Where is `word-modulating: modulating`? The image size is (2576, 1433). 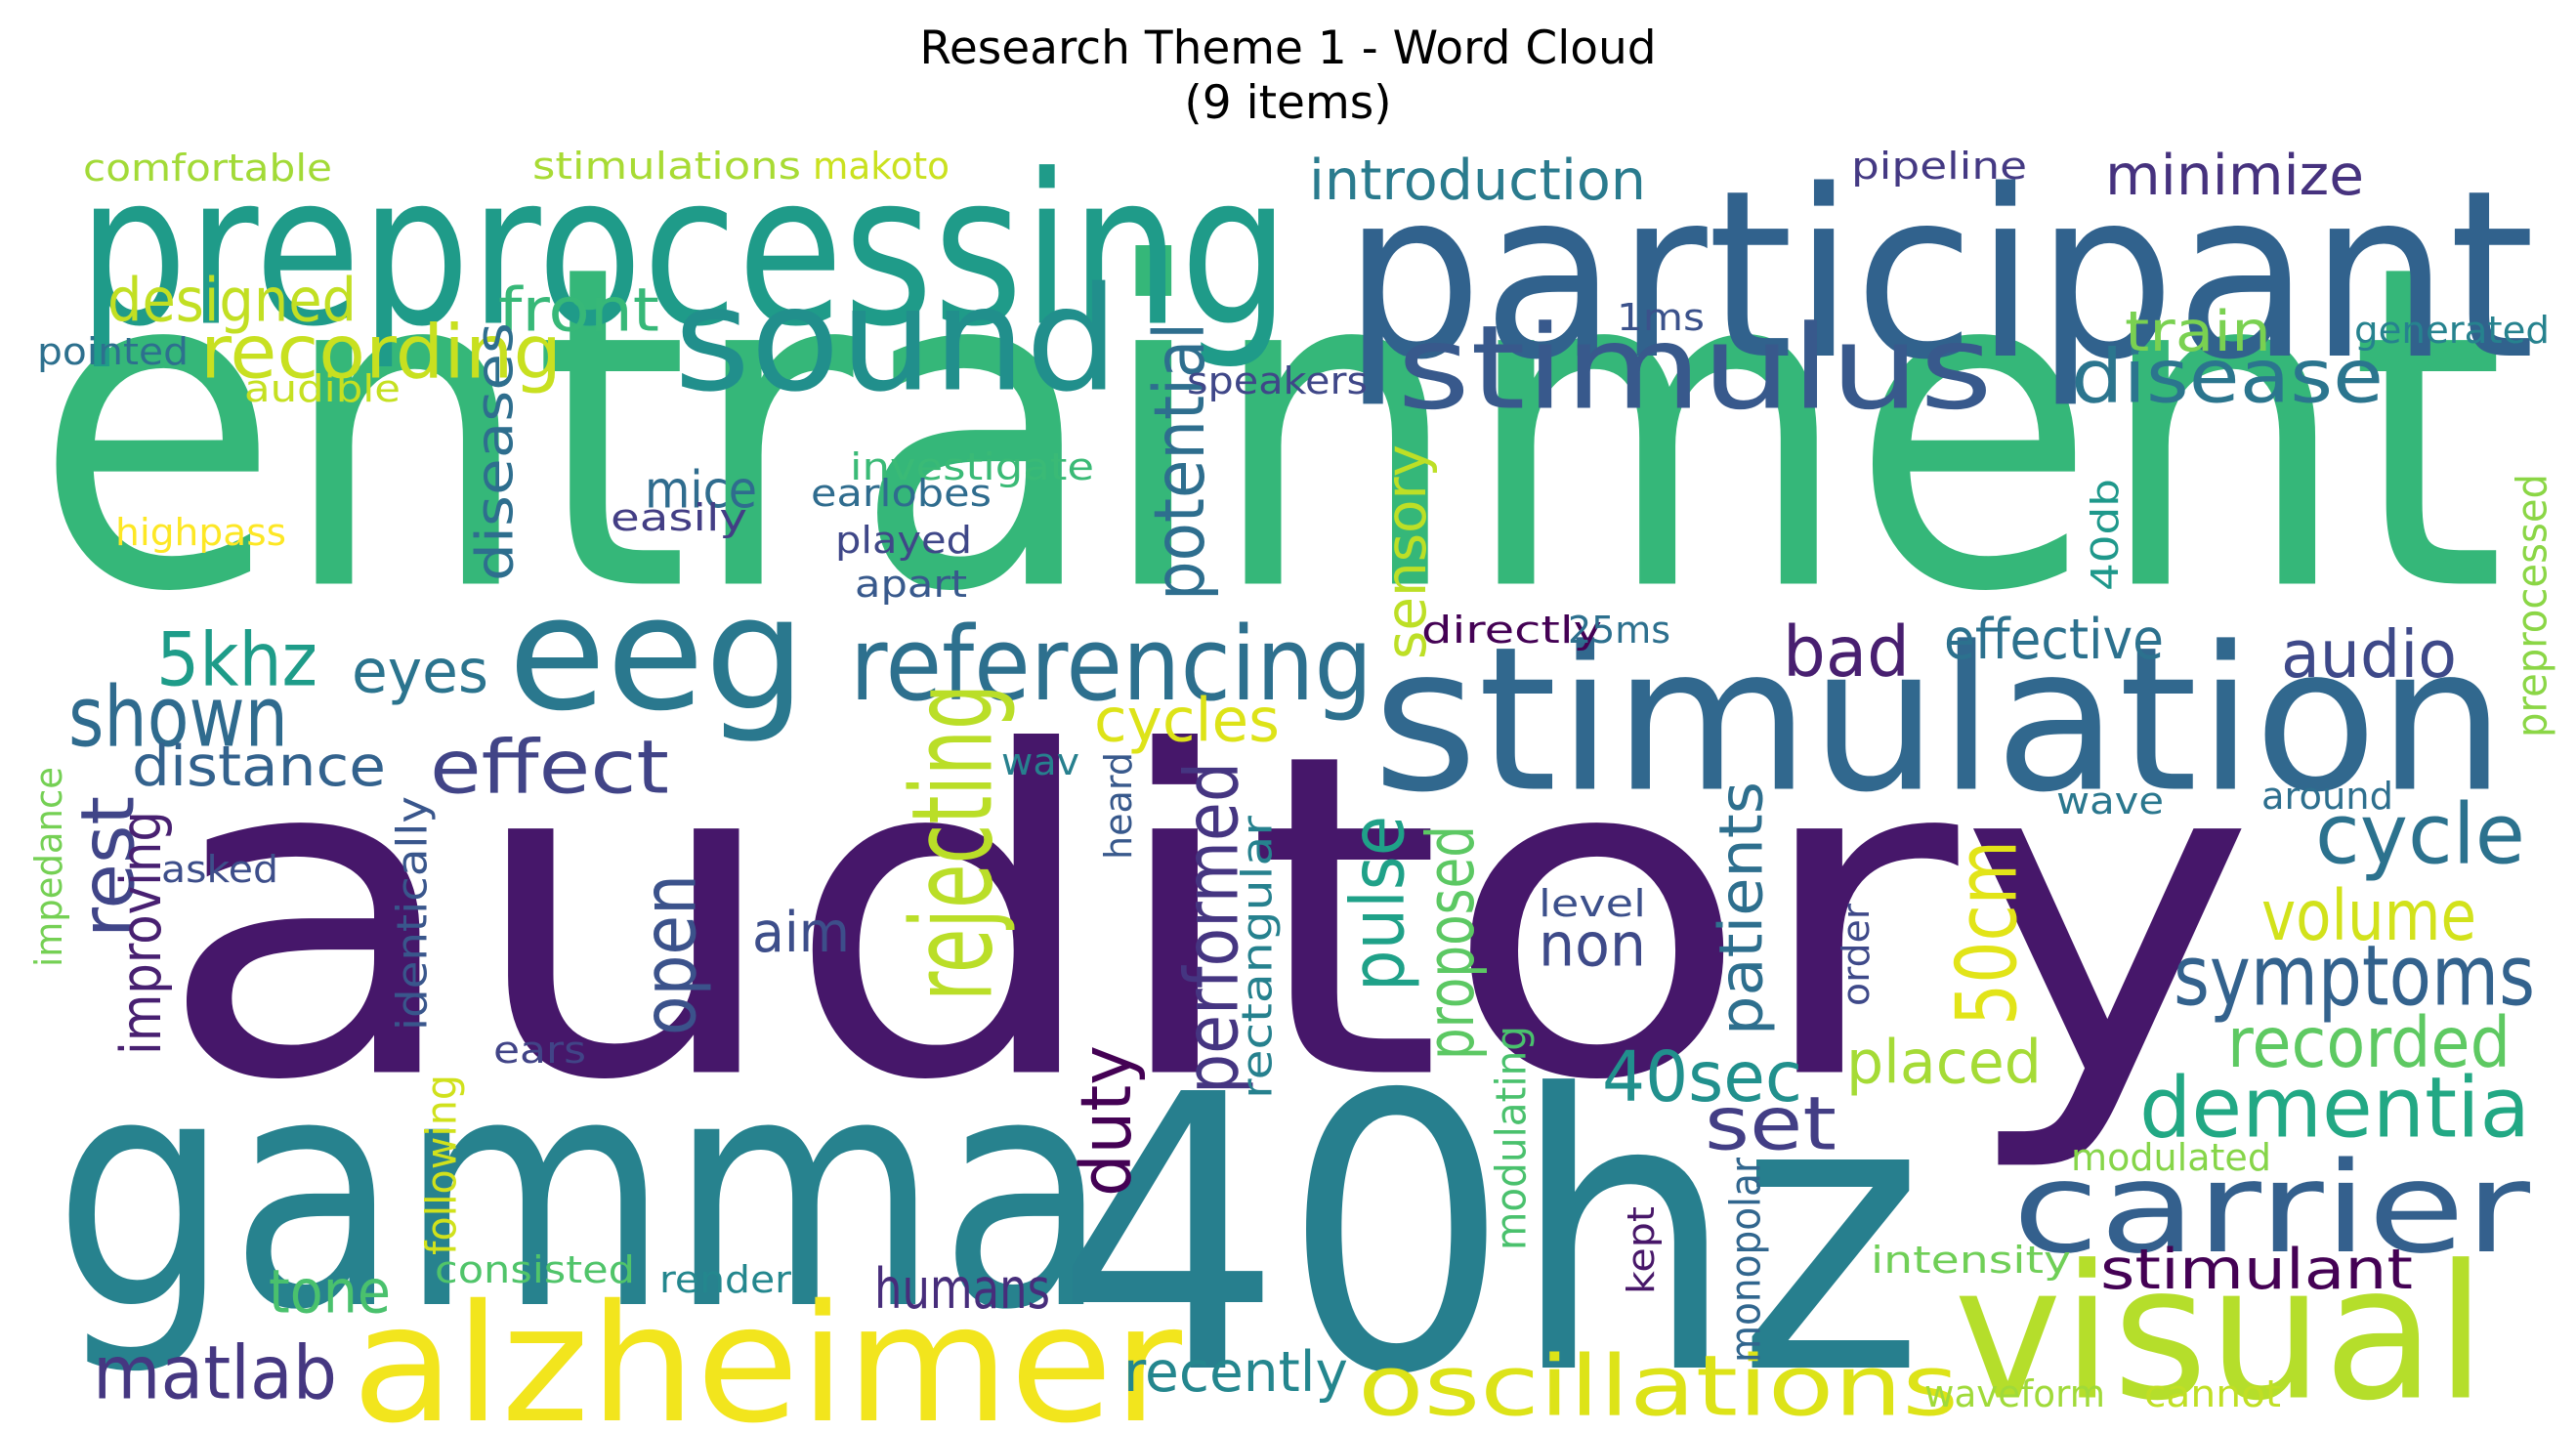 word-modulating: modulating is located at coordinates (1512, 1138).